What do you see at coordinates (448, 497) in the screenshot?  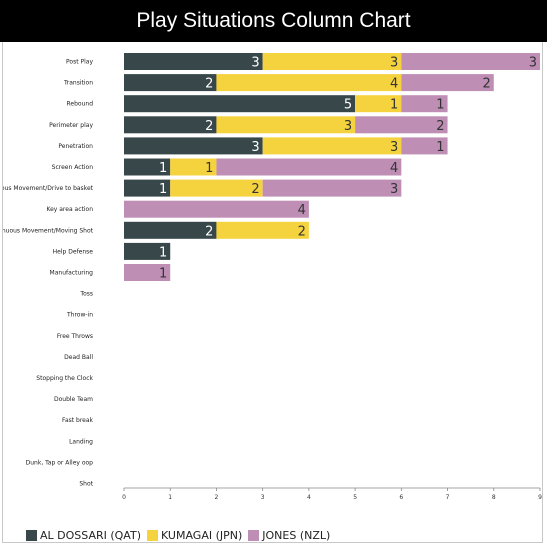 I see `x-tick-label: 7` at bounding box center [448, 497].